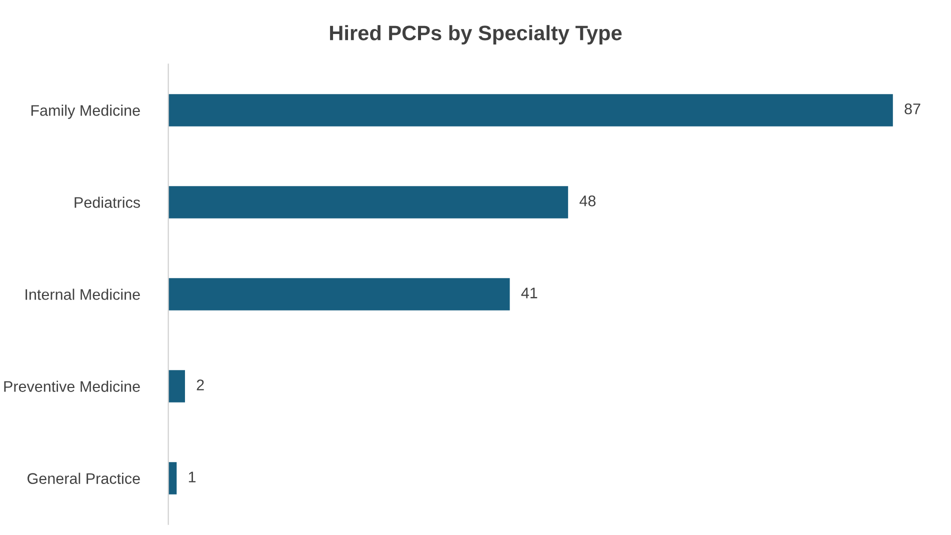 The image size is (951, 535). I want to click on data-label: 2, so click(200, 385).